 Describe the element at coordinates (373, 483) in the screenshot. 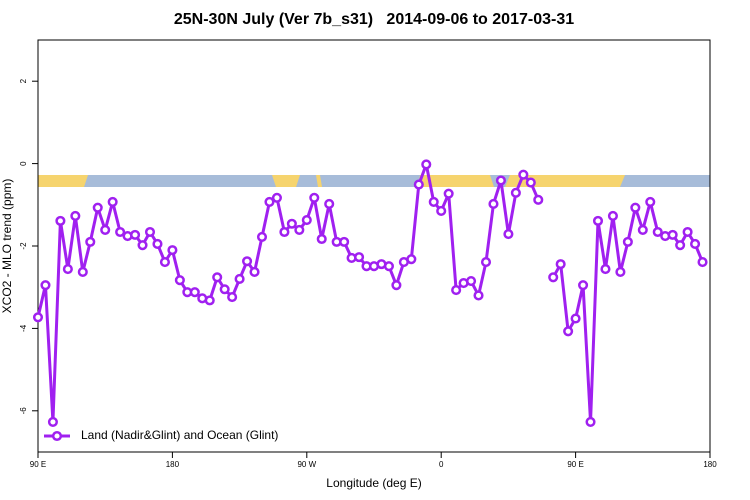

I see `x-axis-label: Longitude (deg E)` at that location.